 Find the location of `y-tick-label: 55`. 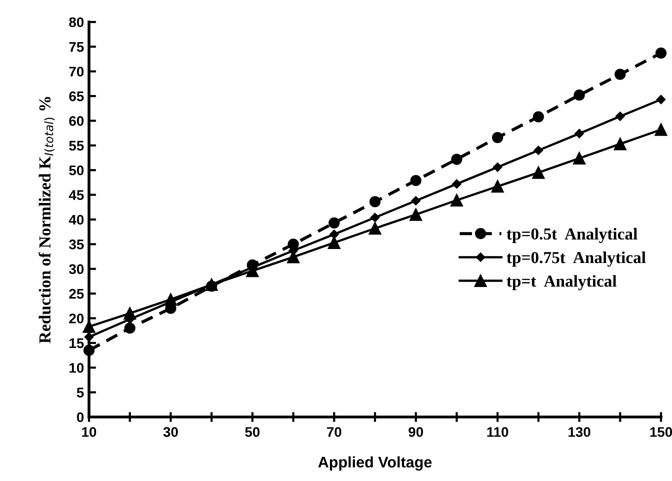

y-tick-label: 55 is located at coordinates (76, 145).